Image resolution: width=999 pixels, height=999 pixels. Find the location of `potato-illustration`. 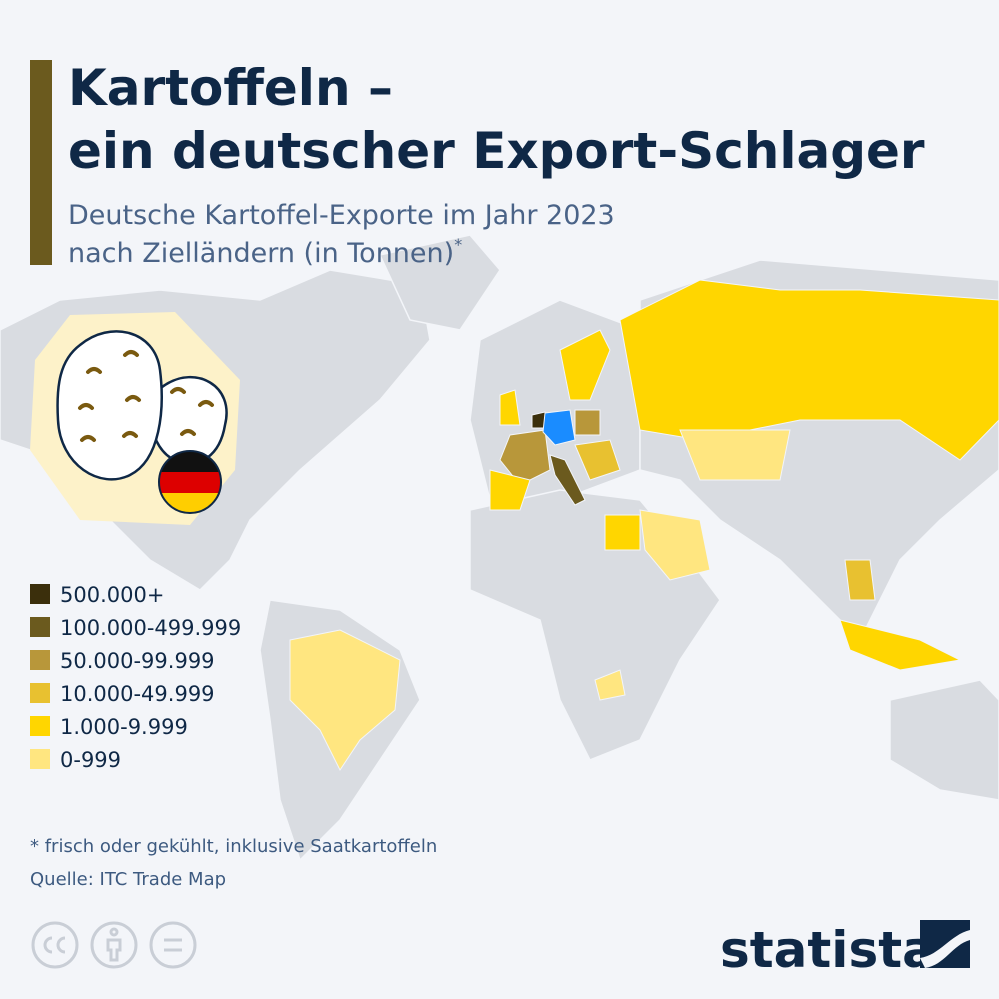

potato-illustration is located at coordinates (135, 418).